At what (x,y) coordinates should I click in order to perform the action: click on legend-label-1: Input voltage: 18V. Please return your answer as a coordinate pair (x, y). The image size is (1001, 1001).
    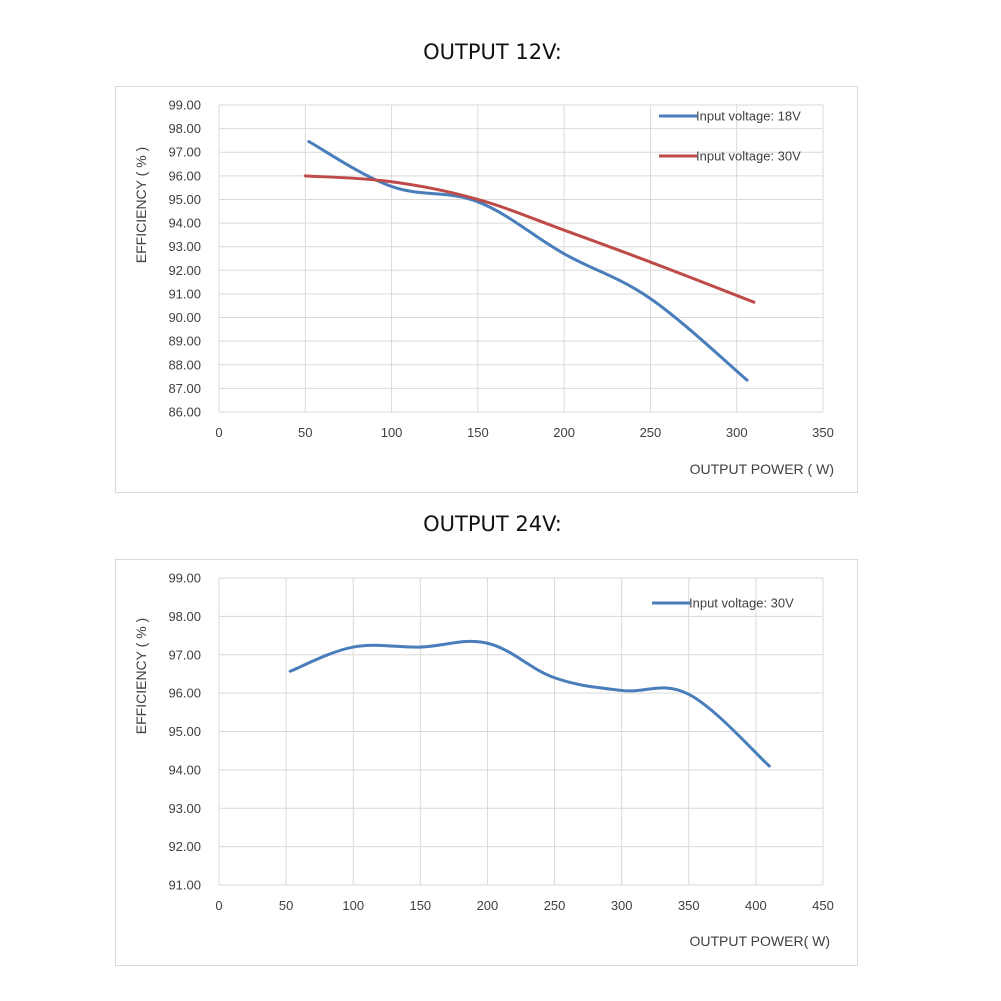
    Looking at the image, I should click on (748, 116).